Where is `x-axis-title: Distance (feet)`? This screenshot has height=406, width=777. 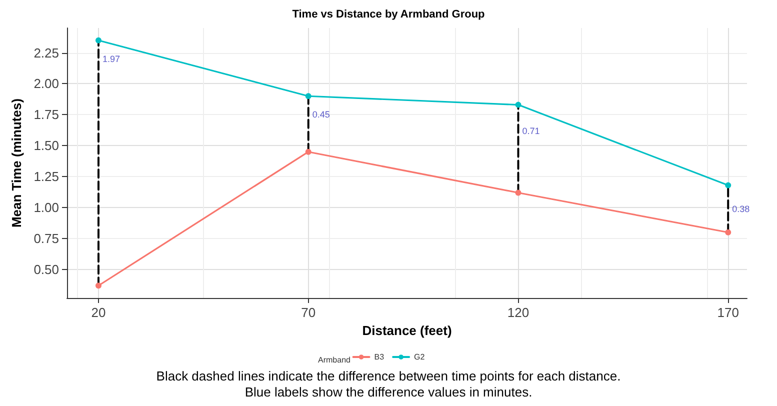 x-axis-title: Distance (feet) is located at coordinates (407, 330).